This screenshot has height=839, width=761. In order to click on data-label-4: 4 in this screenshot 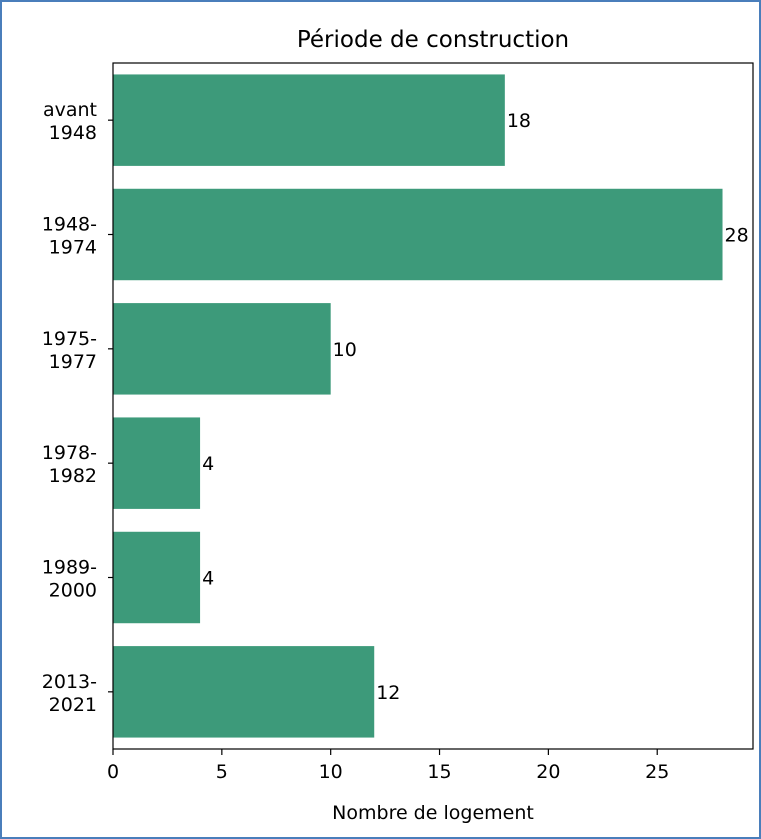, I will do `click(208, 579)`.